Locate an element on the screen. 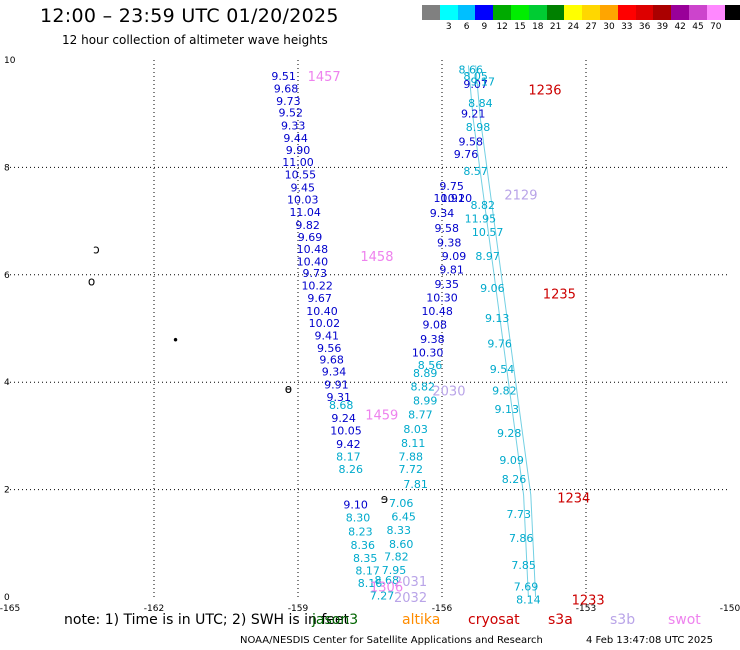 This screenshot has width=740, height=650. y-tick-label: 8 is located at coordinates (7, 168).